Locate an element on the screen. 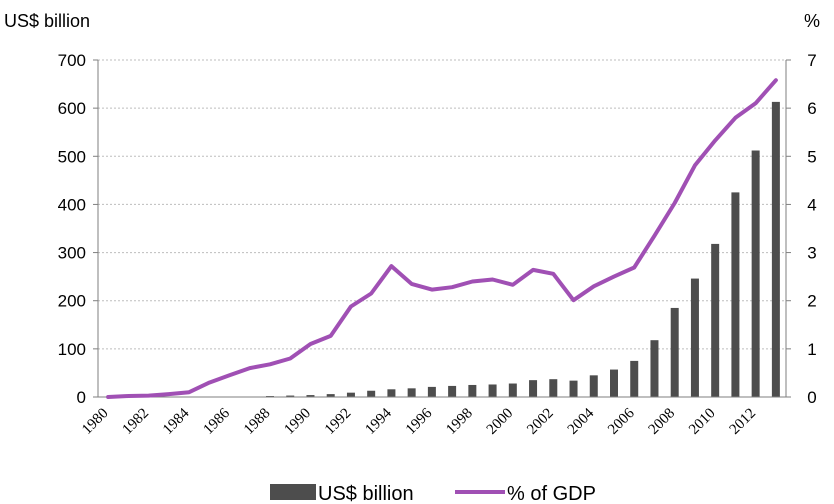 The width and height of the screenshot is (834, 504). x-tick-label: 2006 is located at coordinates (621, 421).